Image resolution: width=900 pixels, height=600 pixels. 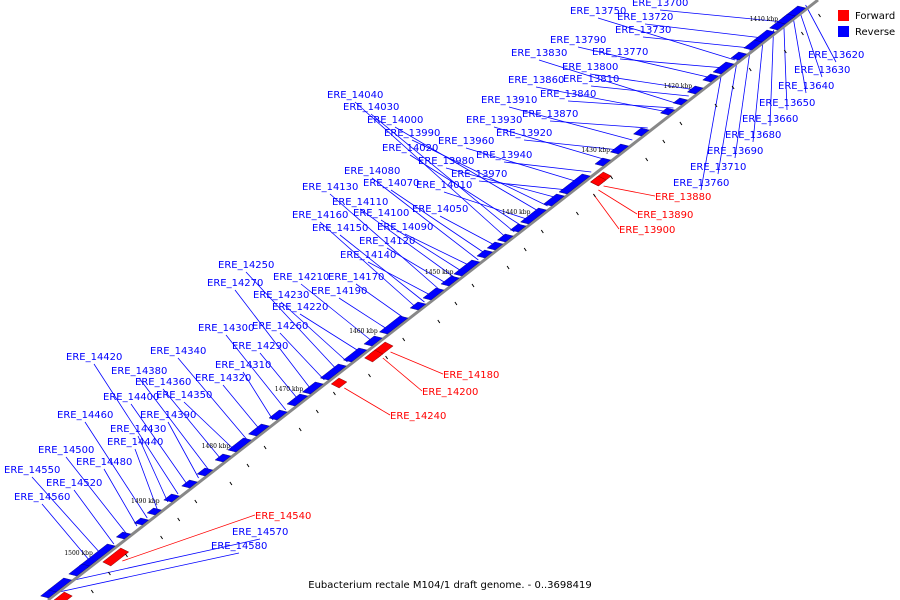 I want to click on gene-label: ERE_14070, so click(x=391, y=183).